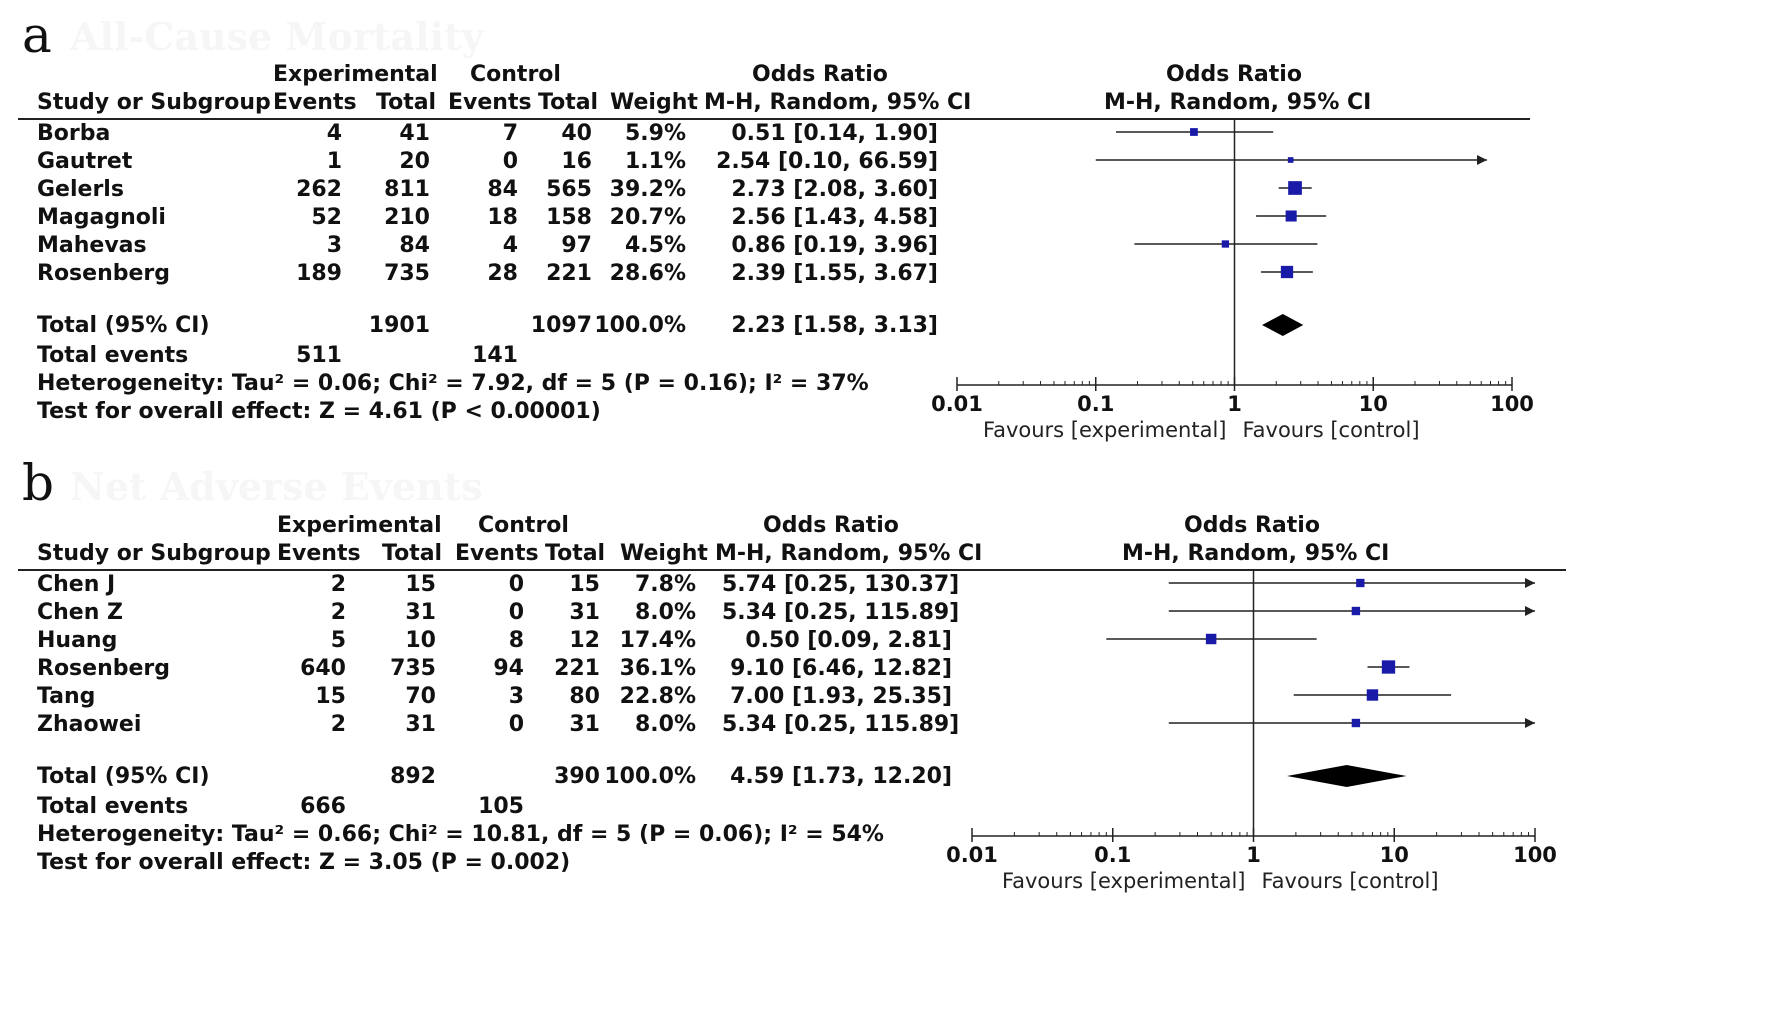 The height and width of the screenshot is (1028, 1772). What do you see at coordinates (315, 102) in the screenshot?
I see `header-exp-events: Events` at bounding box center [315, 102].